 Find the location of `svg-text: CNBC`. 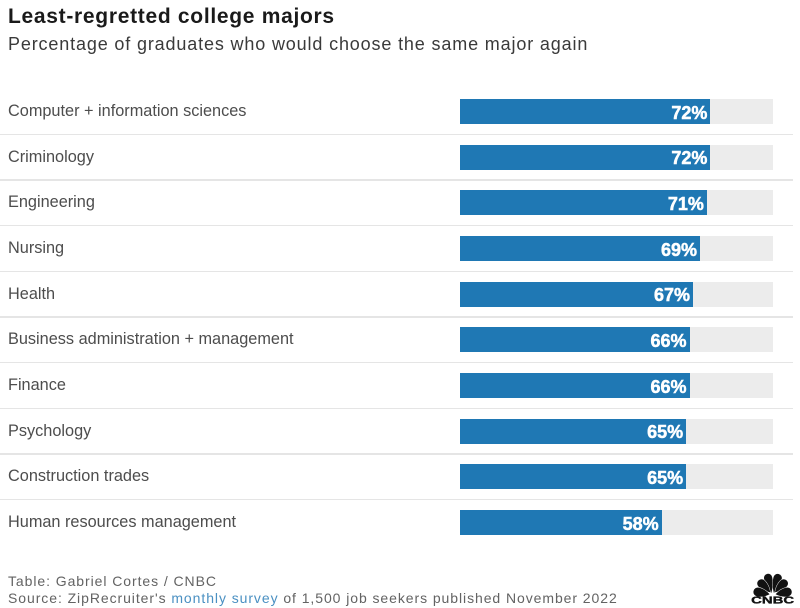

svg-text: CNBC is located at coordinates (772, 600).